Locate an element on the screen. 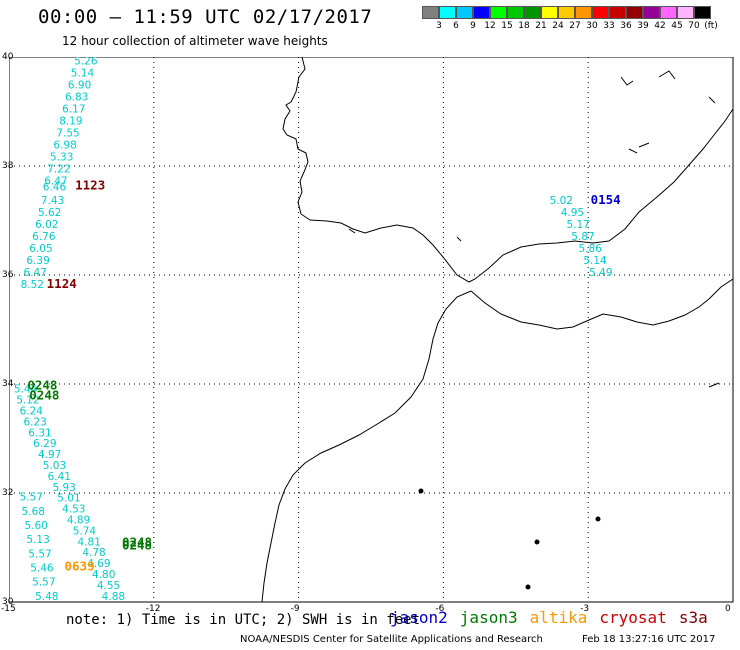  swh-value-label: 5.12 is located at coordinates (27, 401).